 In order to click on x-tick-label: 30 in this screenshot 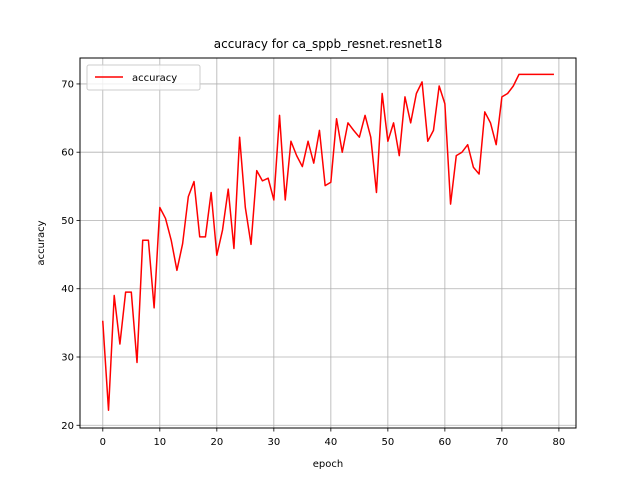, I will do `click(273, 442)`.